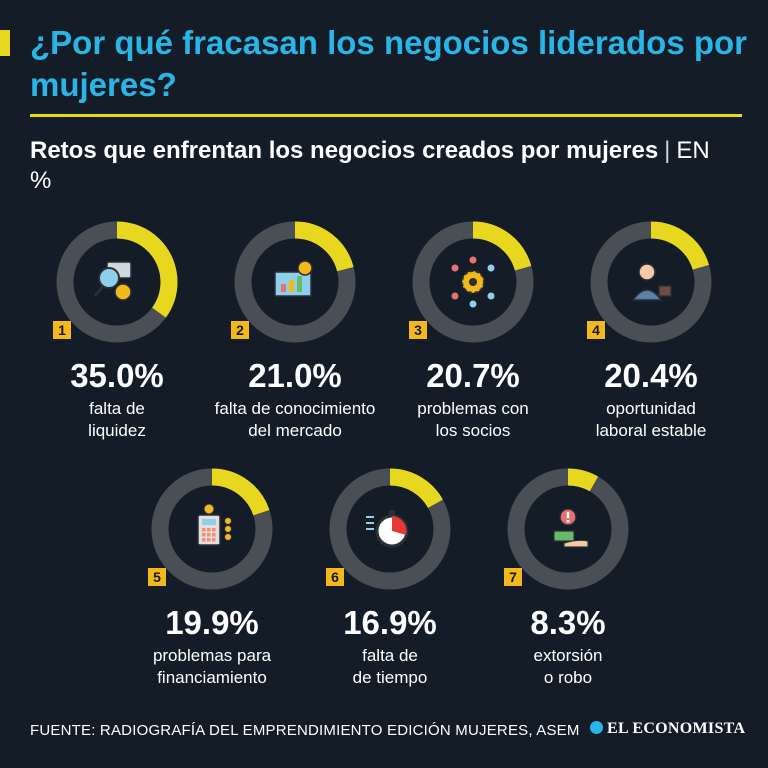 This screenshot has height=768, width=768. I want to click on category-label-line: los socios, so click(473, 430).